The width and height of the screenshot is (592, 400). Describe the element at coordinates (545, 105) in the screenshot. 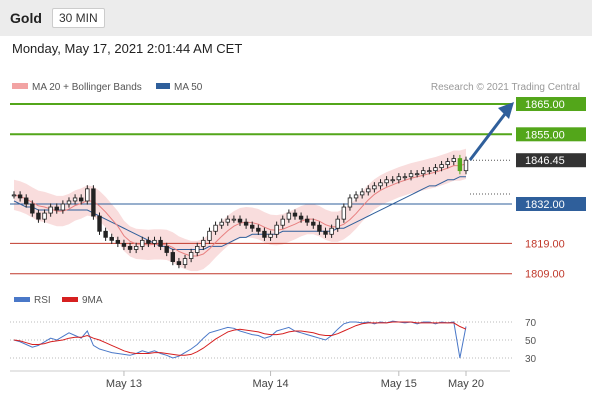

I see `level-label-0: 1865.00` at that location.